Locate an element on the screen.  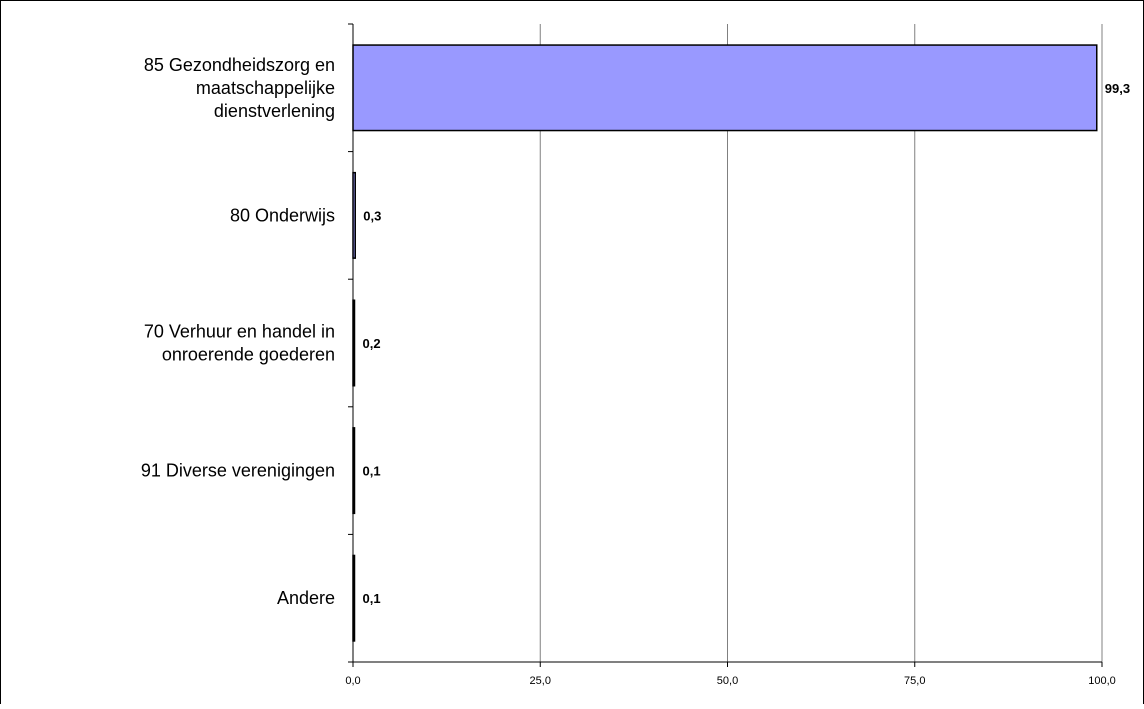
category-label-line: 91 Diverse verenigingen is located at coordinates (238, 471).